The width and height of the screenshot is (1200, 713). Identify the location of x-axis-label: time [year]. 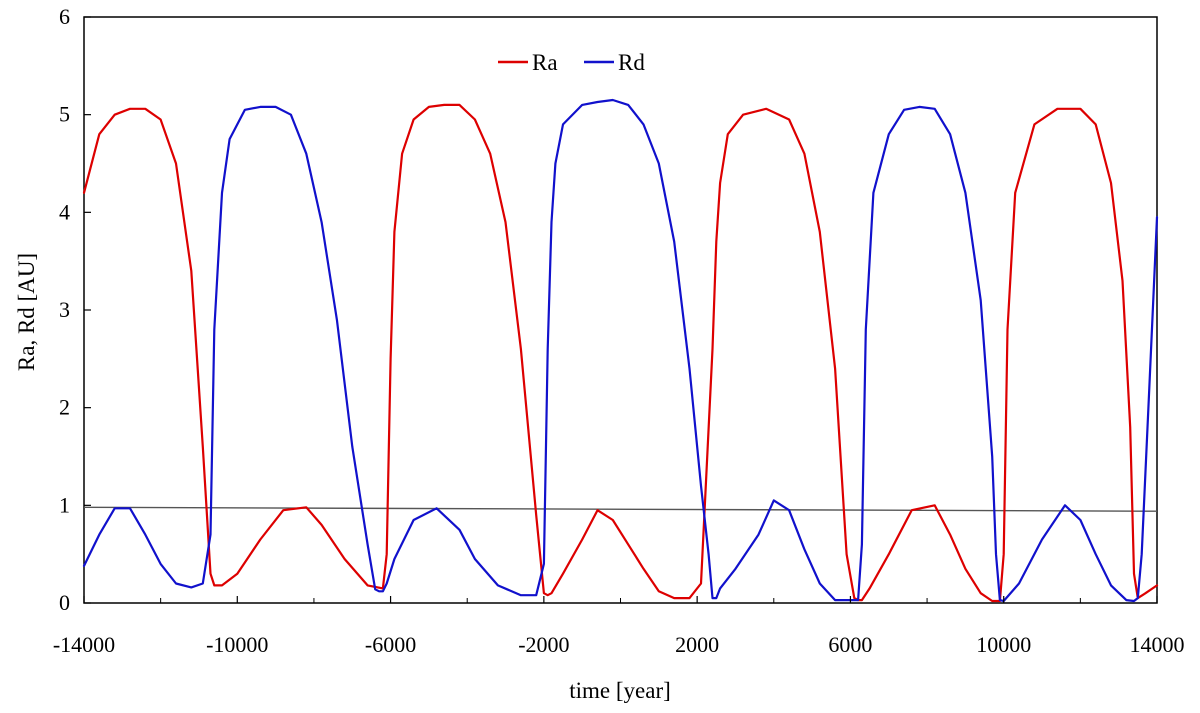
(620, 690).